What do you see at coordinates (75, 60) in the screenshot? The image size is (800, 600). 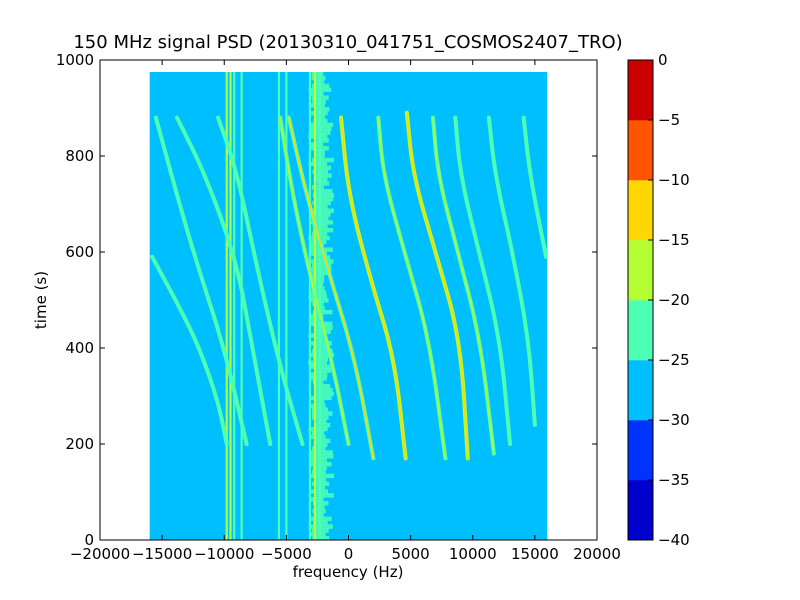 I see `y-tick-label: 1000` at bounding box center [75, 60].